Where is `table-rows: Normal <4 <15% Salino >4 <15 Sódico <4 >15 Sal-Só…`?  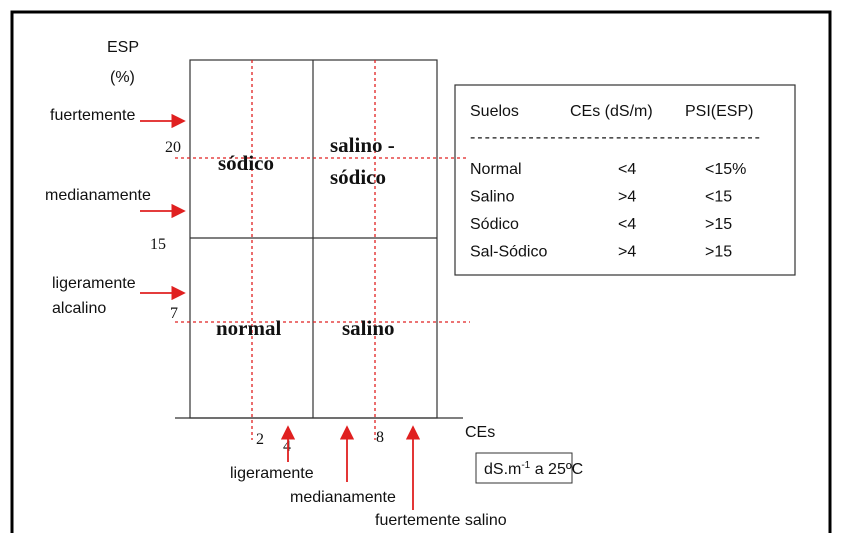 table-rows: Normal <4 <15% Salino >4 <15 Sódico <4 >15 Sal-Só… is located at coordinates (608, 211).